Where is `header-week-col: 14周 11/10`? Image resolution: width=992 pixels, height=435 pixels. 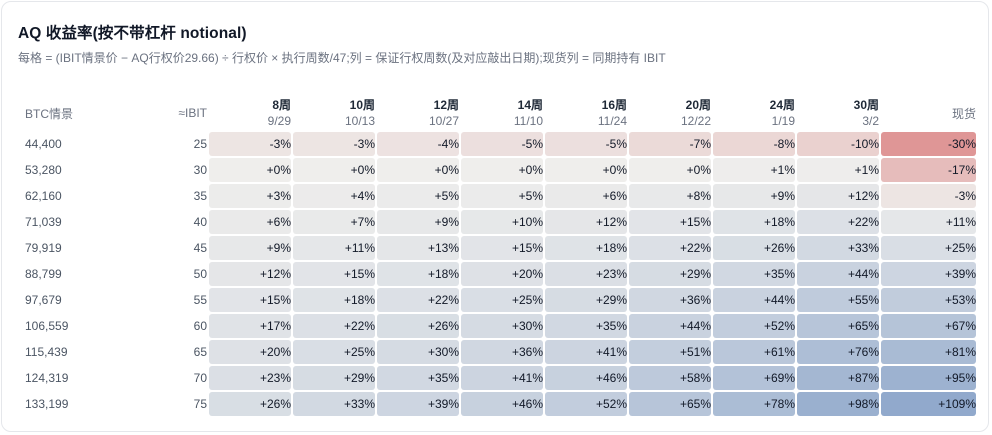 header-week-col: 14周 11/10 is located at coordinates (502, 113).